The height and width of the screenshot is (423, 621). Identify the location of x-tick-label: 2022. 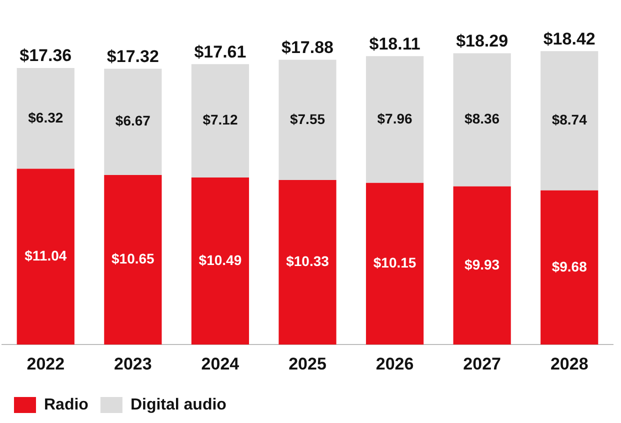
(45, 364).